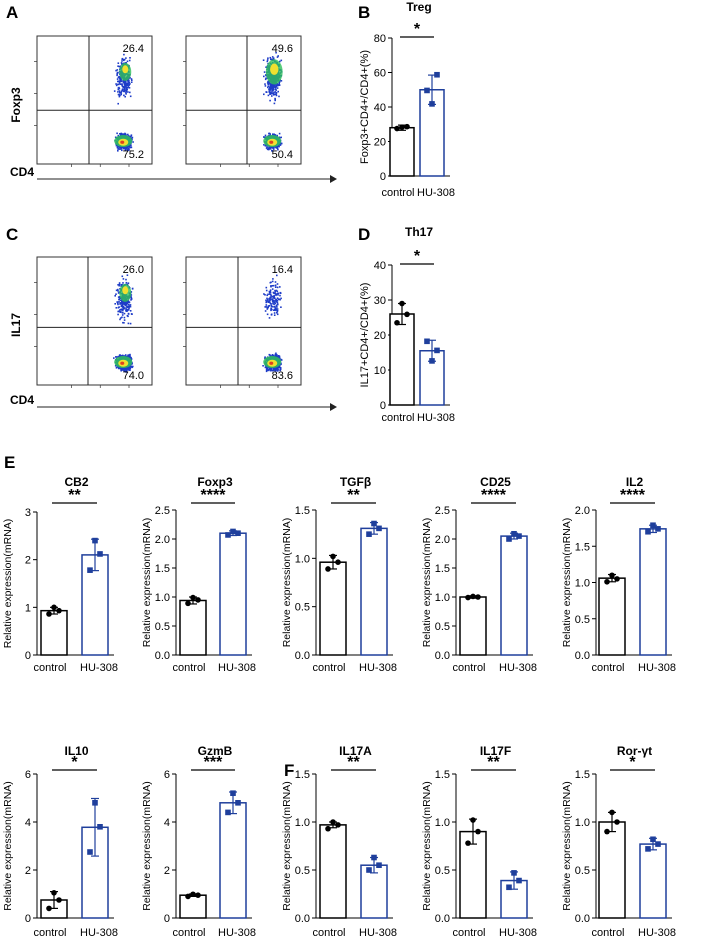 This screenshot has width=708, height=947. What do you see at coordinates (242, 322) in the screenshot?
I see `flow-plot: 16.4 83.6` at bounding box center [242, 322].